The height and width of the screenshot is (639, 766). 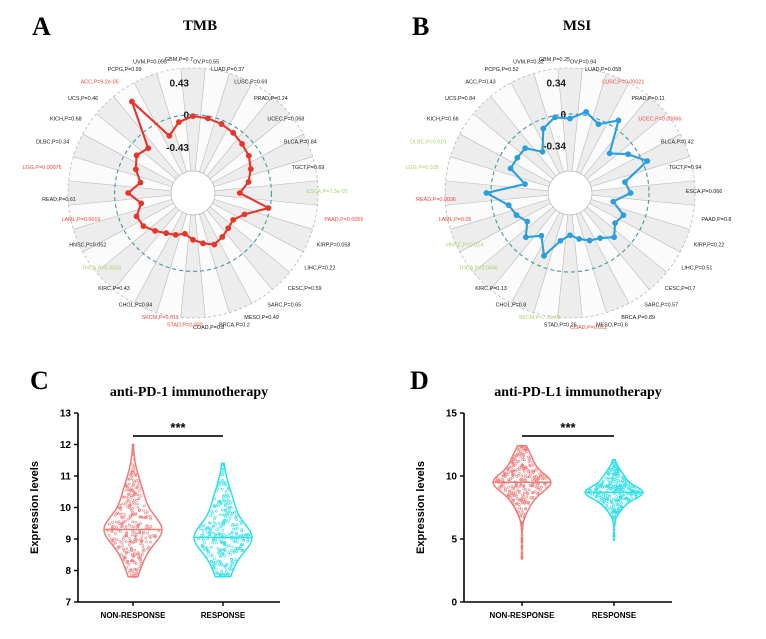 What do you see at coordinates (66, 120) in the screenshot?
I see `radar-category-label: KICH,P=0.68` at bounding box center [66, 120].